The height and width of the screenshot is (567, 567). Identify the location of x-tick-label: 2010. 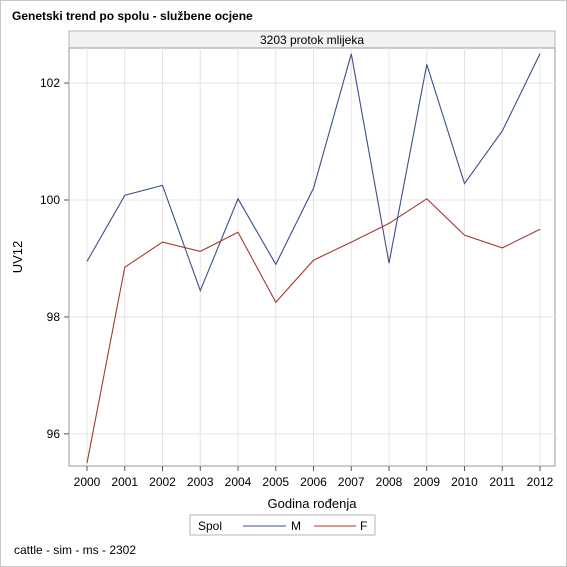
(464, 482).